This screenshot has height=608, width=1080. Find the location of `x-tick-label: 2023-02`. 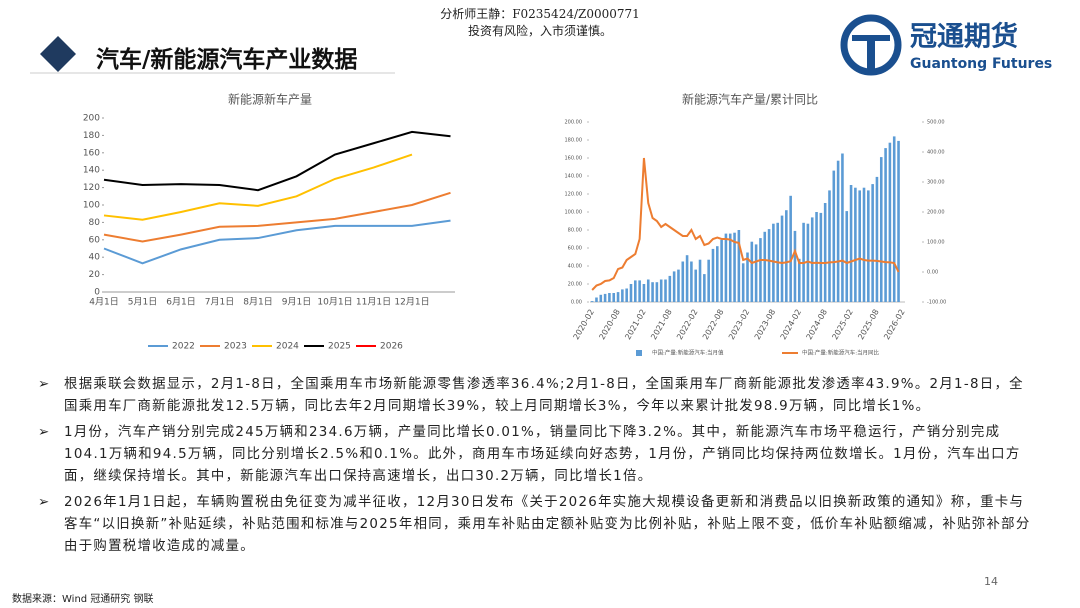

x-tick-label: 2023-02 is located at coordinates (739, 324).